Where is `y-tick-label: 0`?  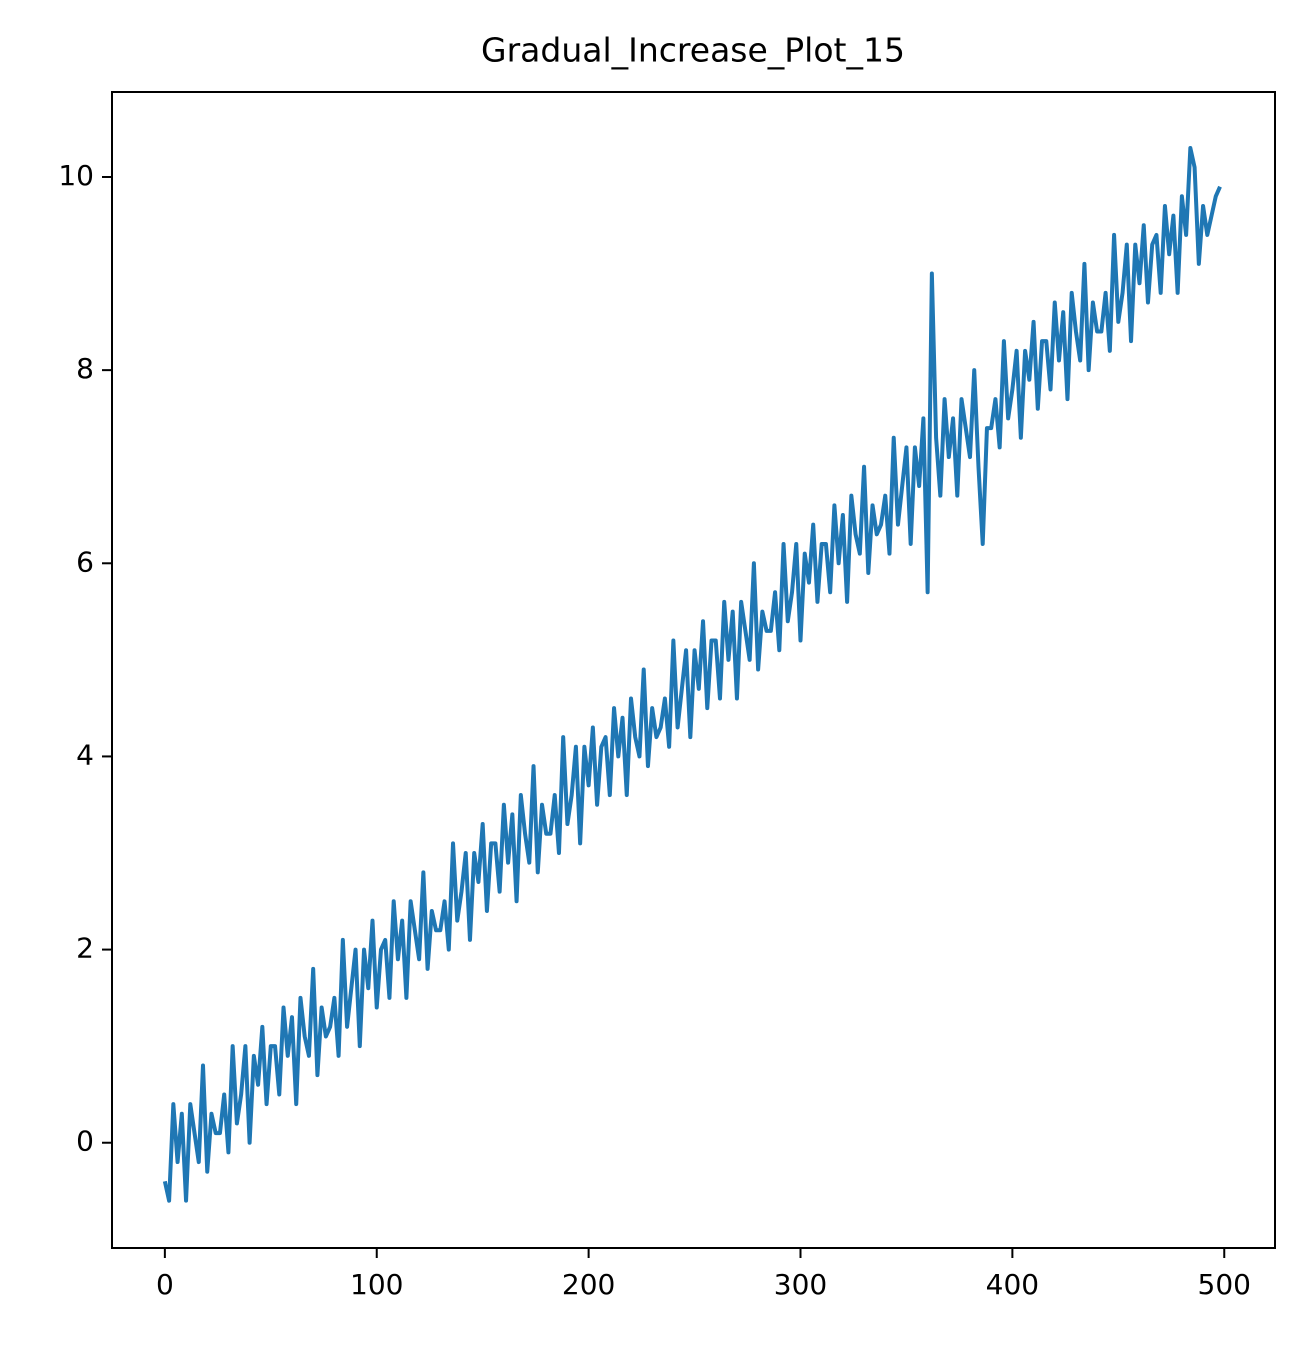
y-tick-label: 0 is located at coordinates (85, 1141).